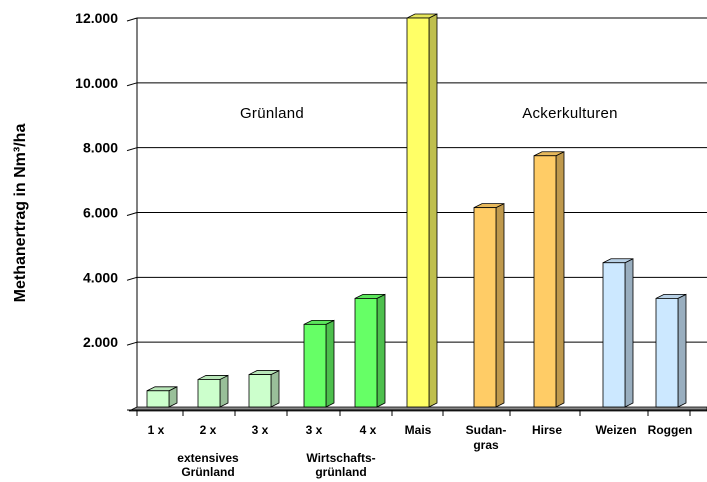 This screenshot has width=707, height=482. Describe the element at coordinates (100, 277) in the screenshot. I see `y-tick-label: 4.000` at that location.